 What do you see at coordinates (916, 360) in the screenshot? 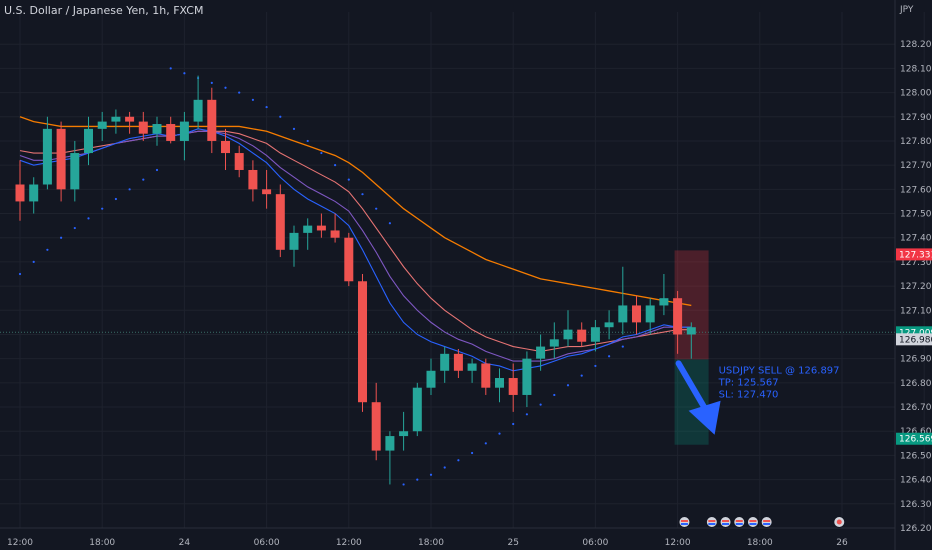
I see `y-tick-label: 126.900` at bounding box center [916, 360].